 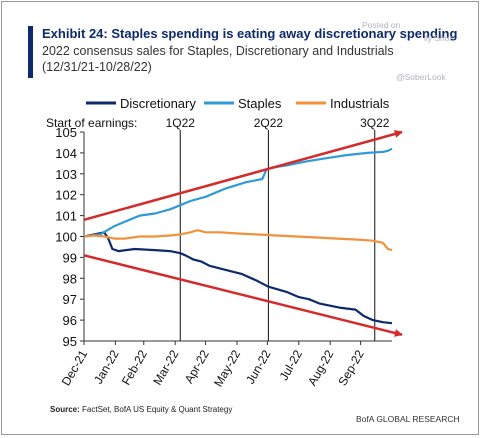 What do you see at coordinates (156, 409) in the screenshot?
I see `source-text: FactSet, BofA US Equity & Quant Strategy` at bounding box center [156, 409].